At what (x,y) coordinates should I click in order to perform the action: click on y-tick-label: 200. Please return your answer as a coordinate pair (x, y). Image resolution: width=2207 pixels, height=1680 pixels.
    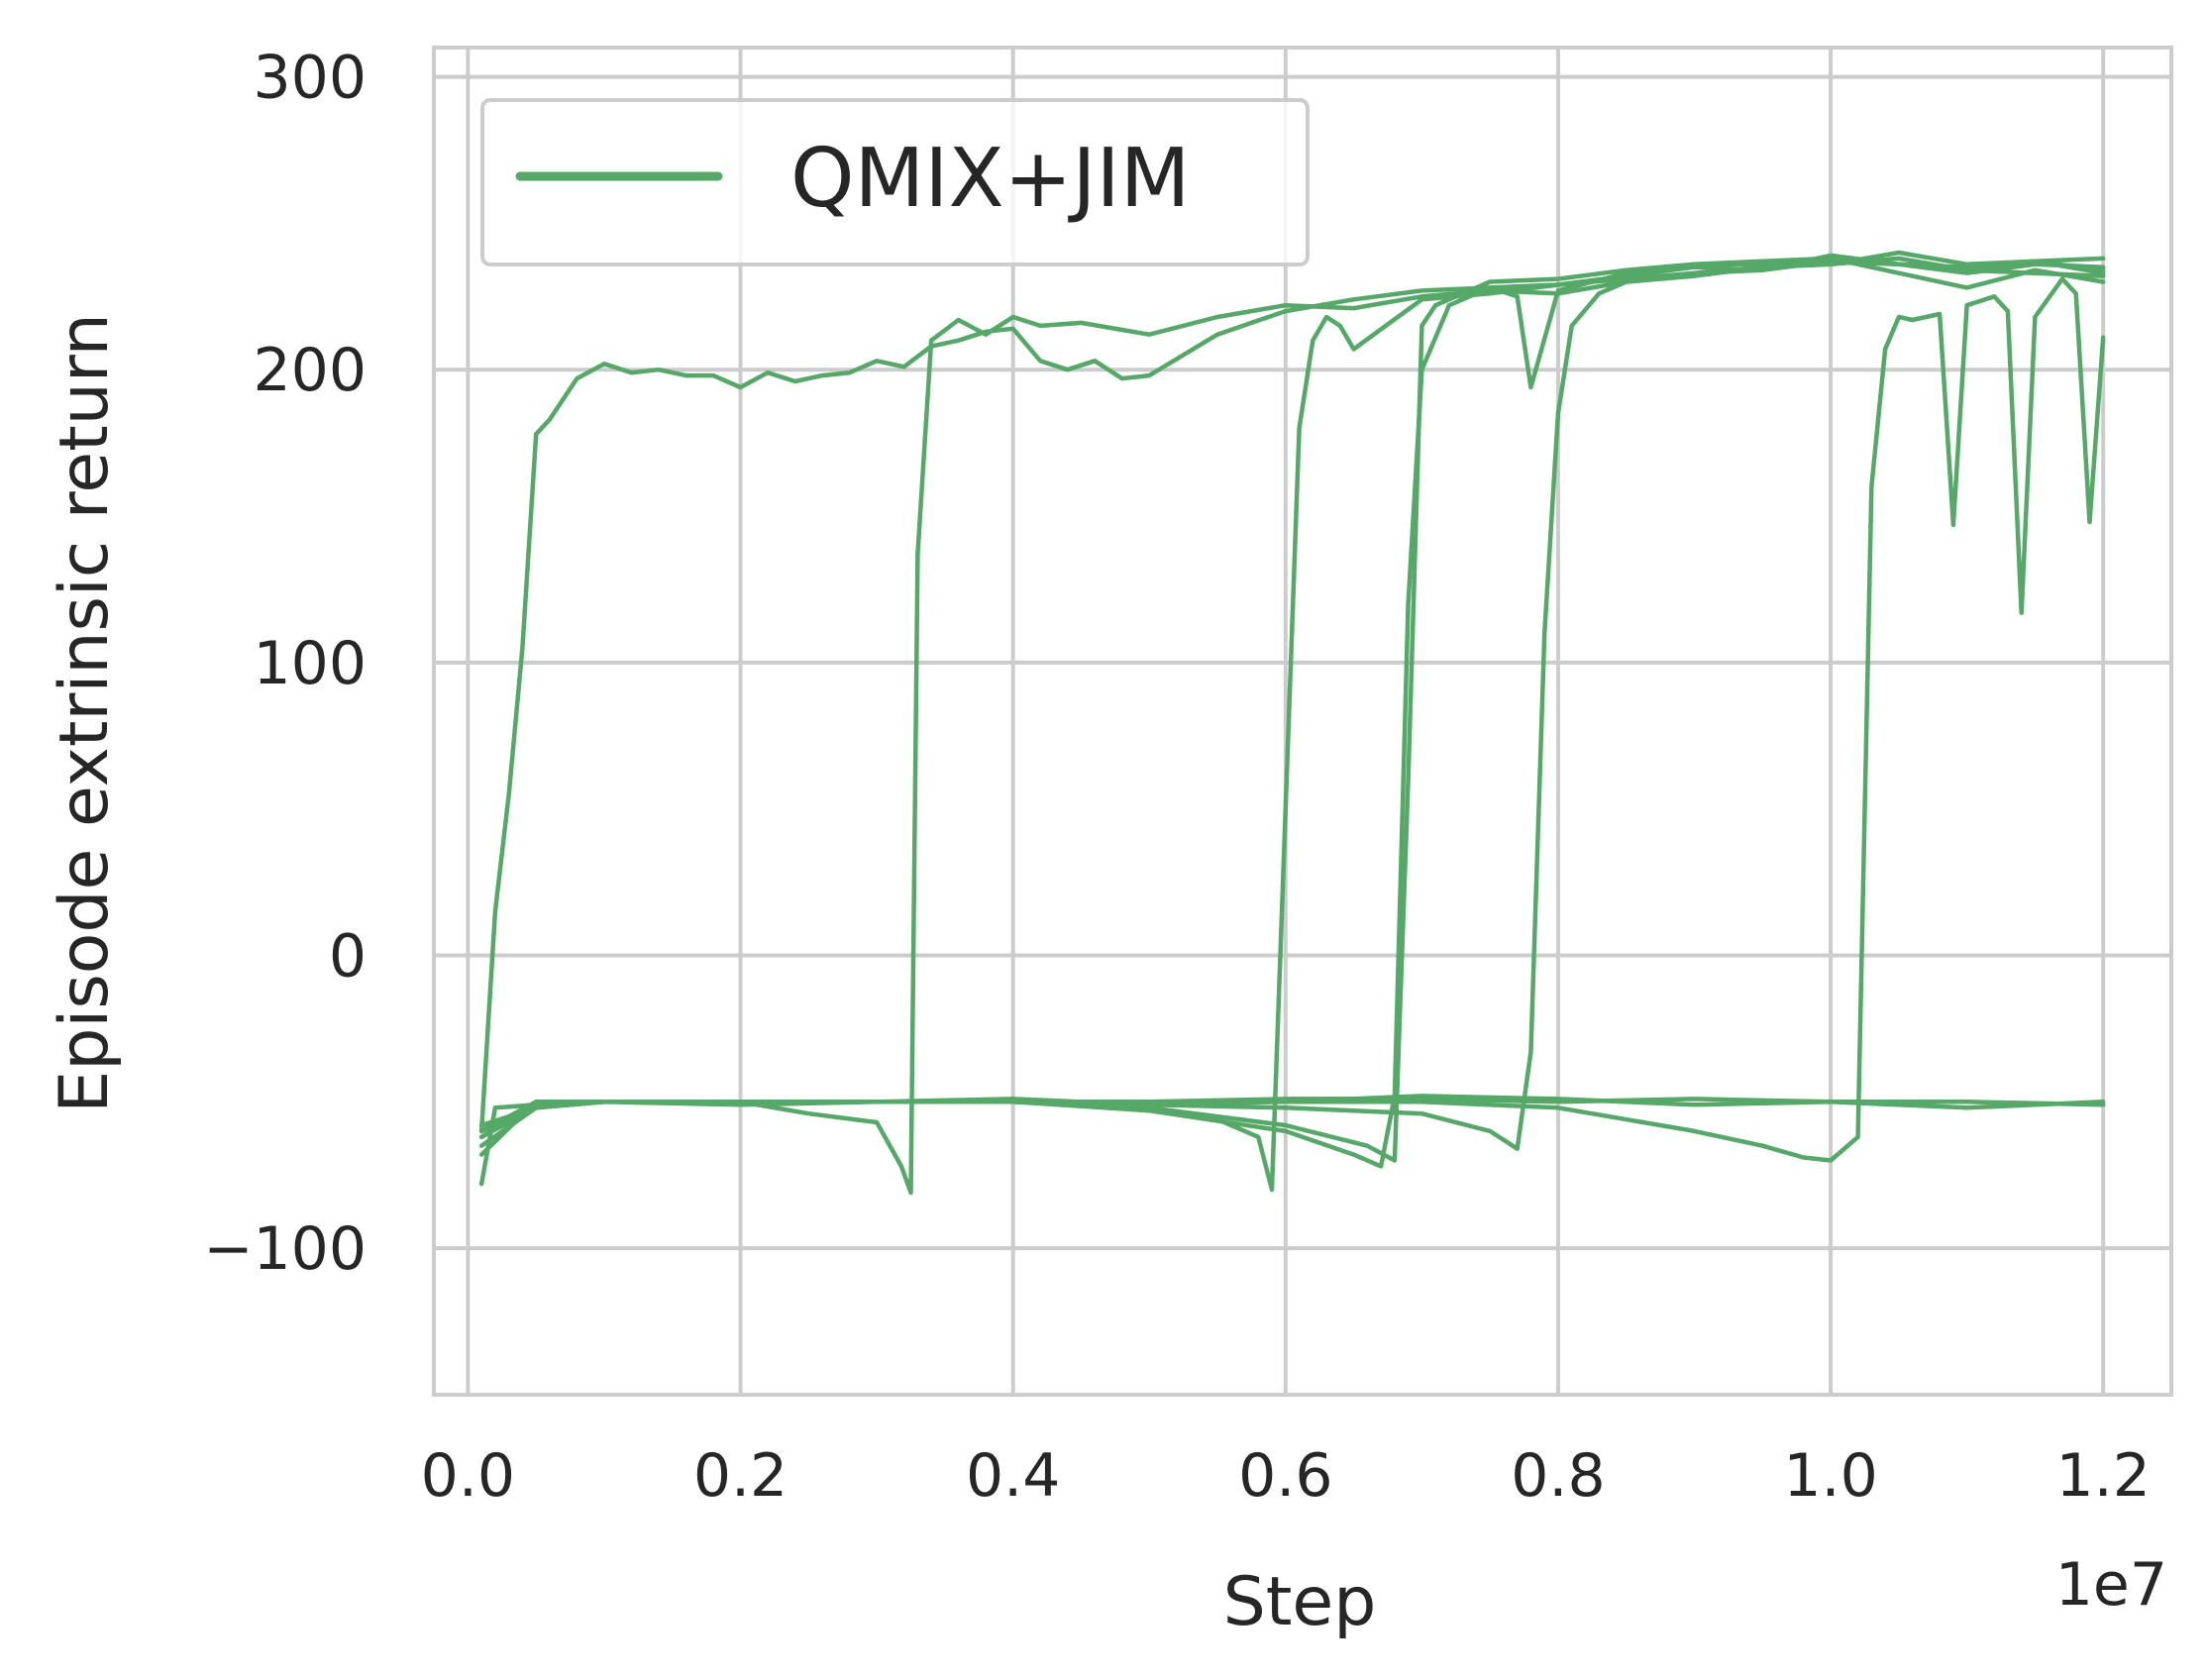
    Looking at the image, I should click on (310, 370).